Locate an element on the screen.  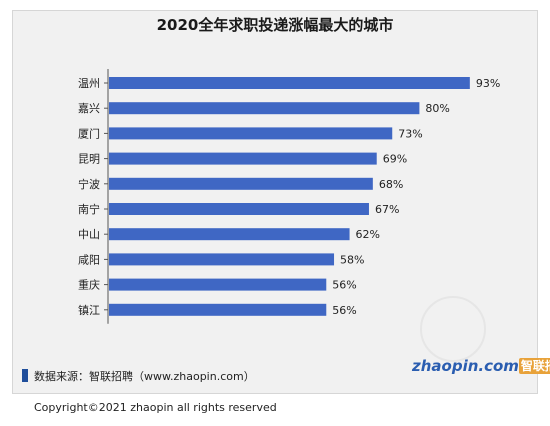
source-note: 数据来源：智联招聘（www.zhaopin.com） is located at coordinates (138, 377).